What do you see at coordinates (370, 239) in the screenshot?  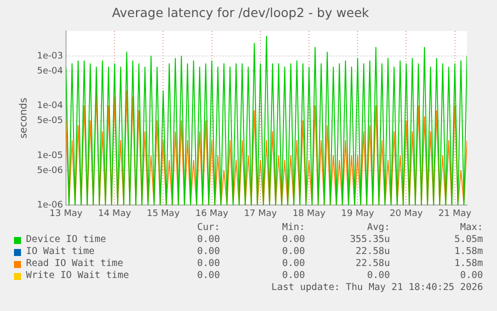 I see `text: 355.35u` at bounding box center [370, 239].